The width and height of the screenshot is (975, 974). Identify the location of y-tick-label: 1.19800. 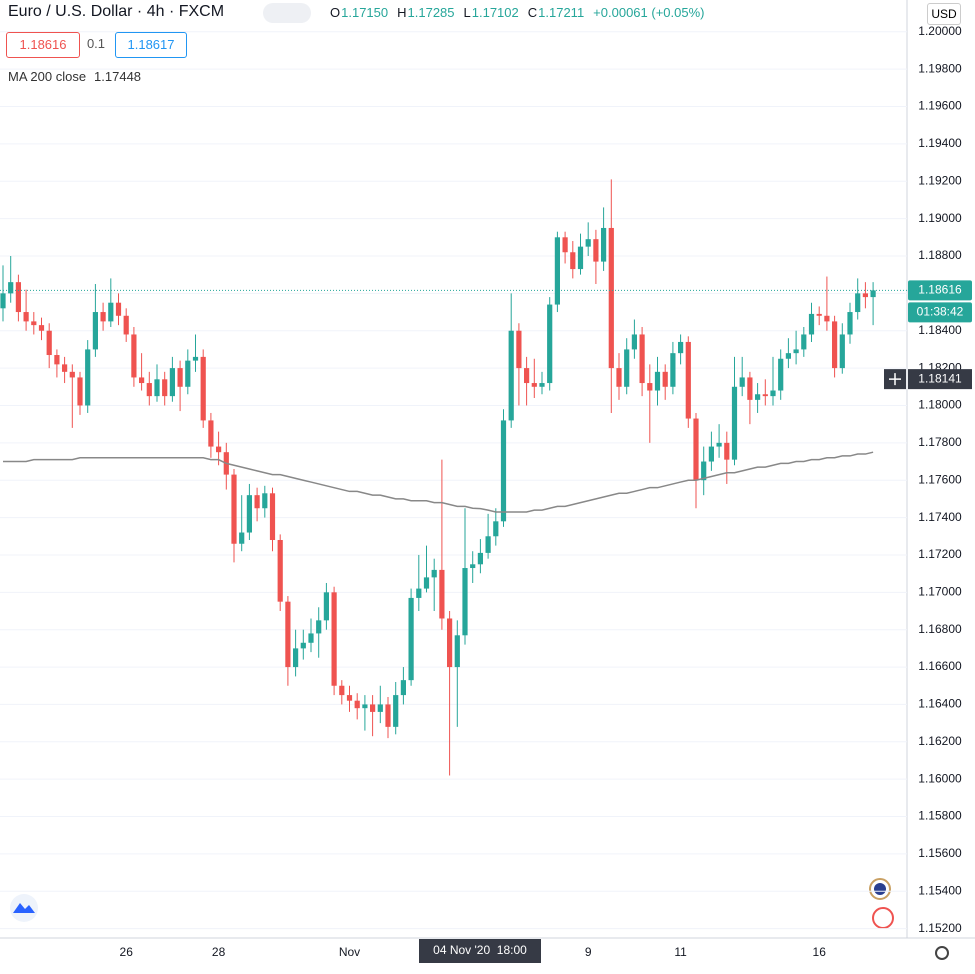
(940, 68).